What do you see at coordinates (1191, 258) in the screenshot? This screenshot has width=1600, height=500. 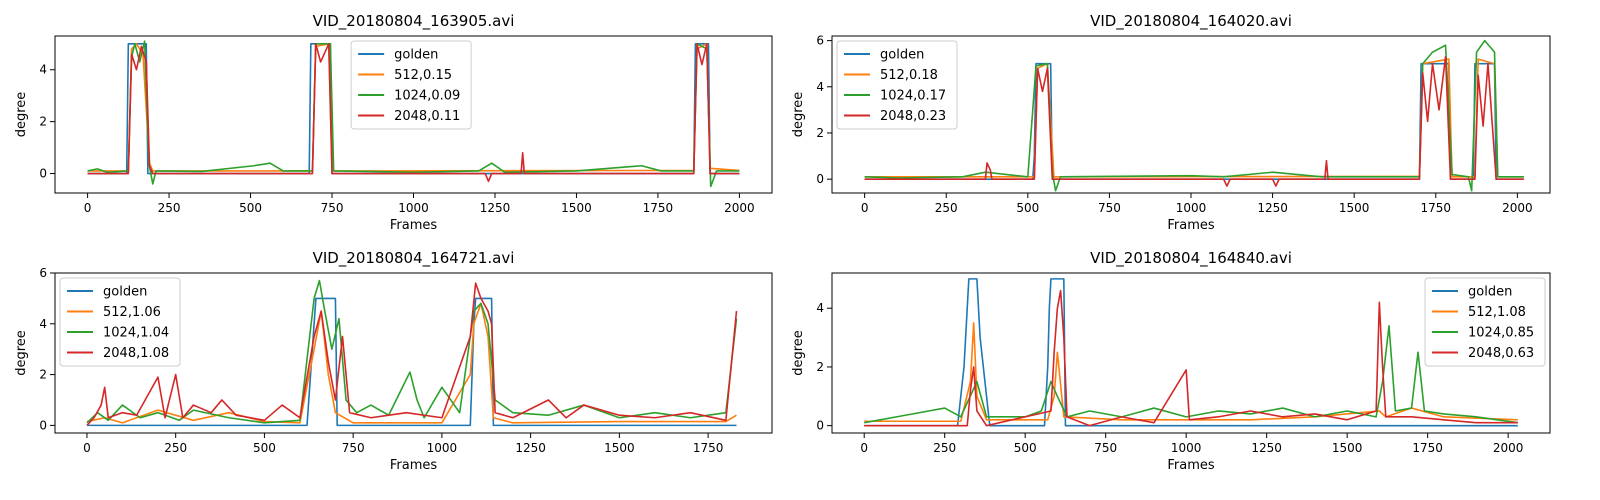 I see `subplot-title: VID_20180804_164840.avi` at bounding box center [1191, 258].